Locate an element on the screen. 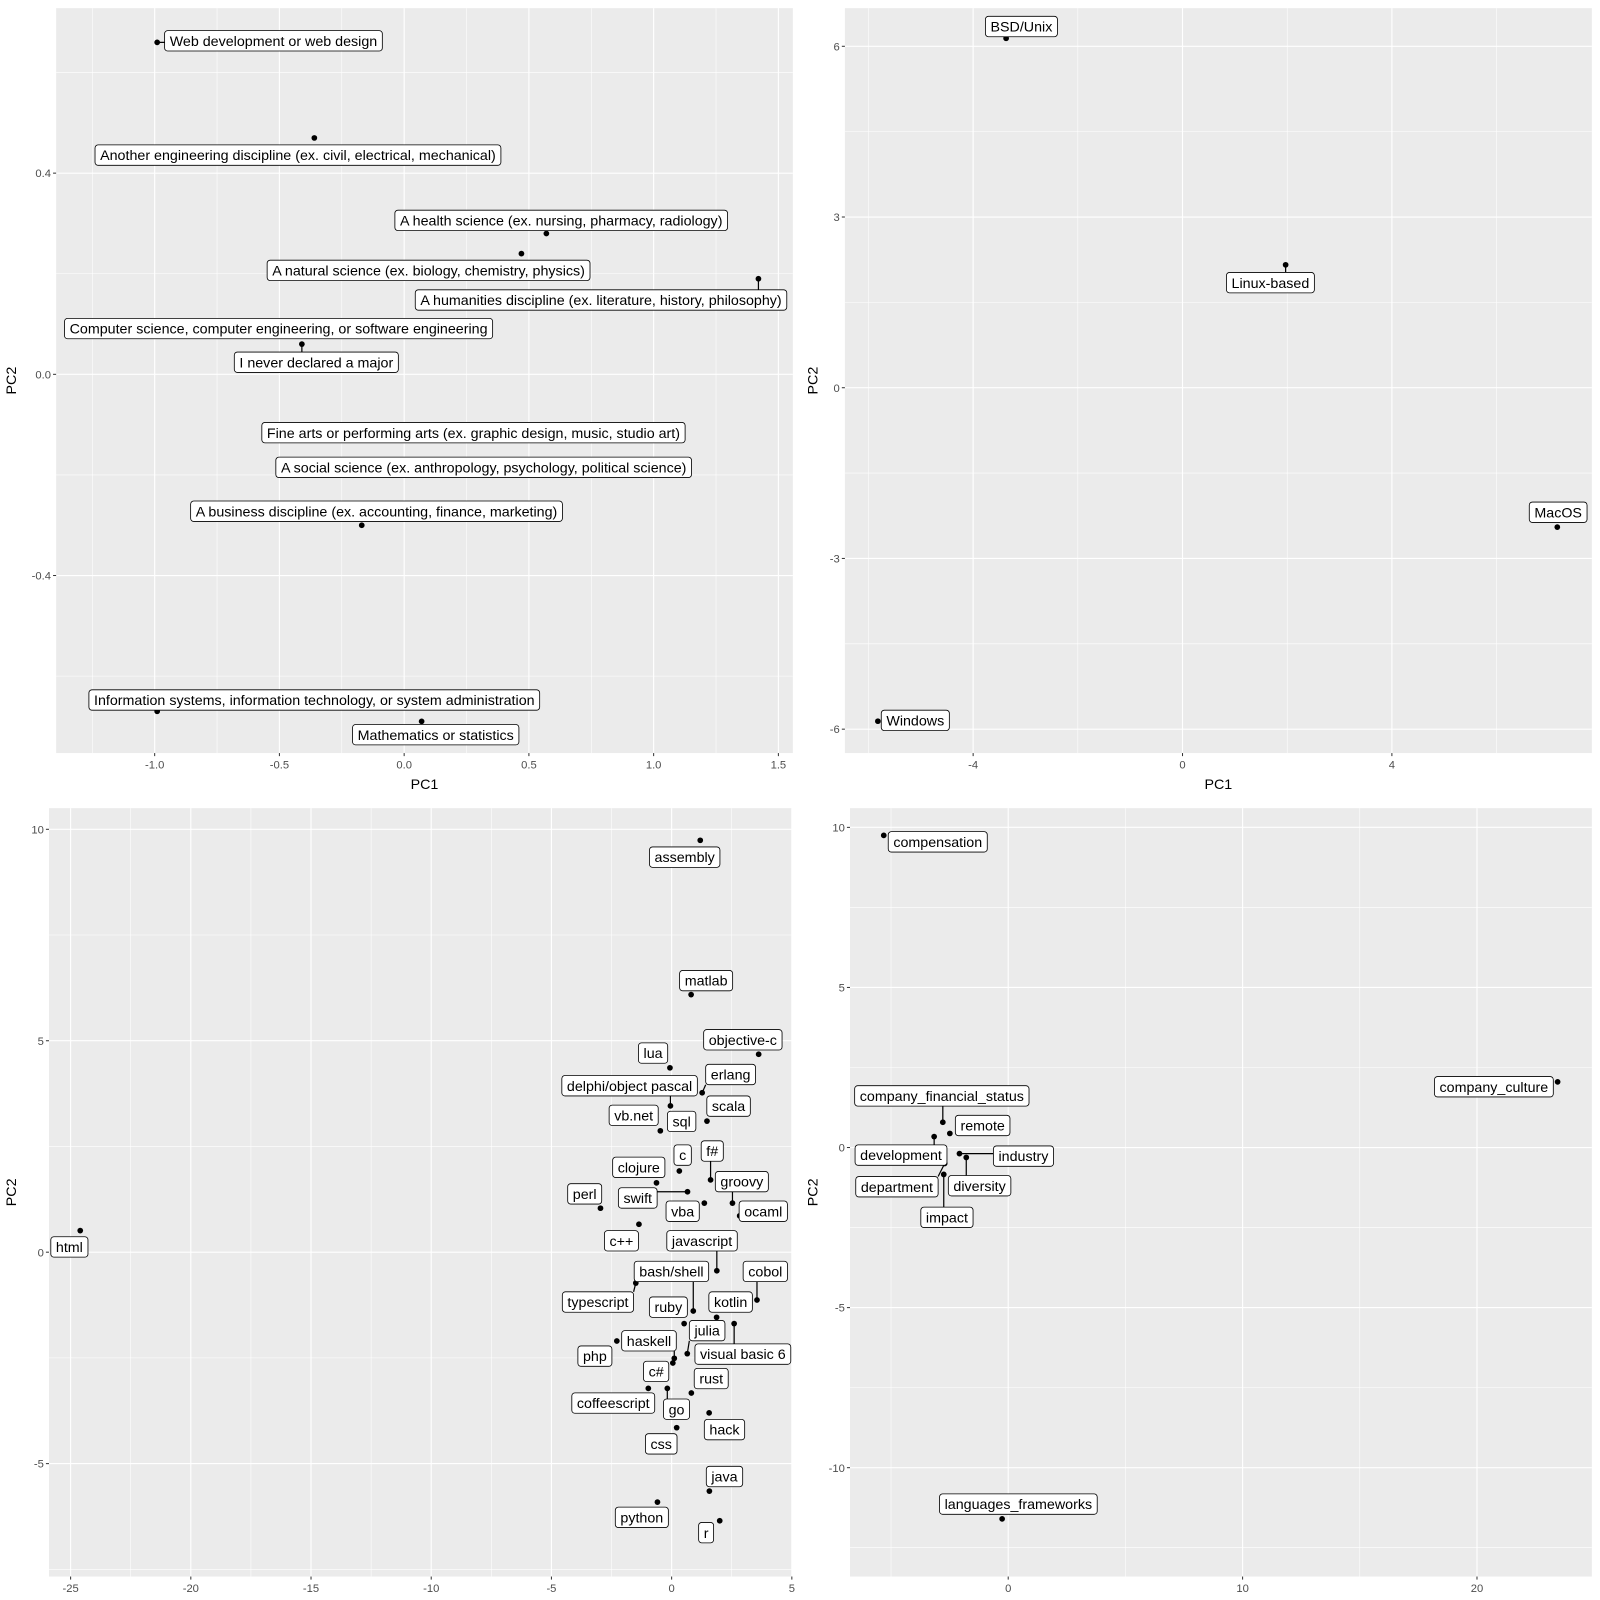 The width and height of the screenshot is (1600, 1600). label-text: haskell is located at coordinates (649, 1342).